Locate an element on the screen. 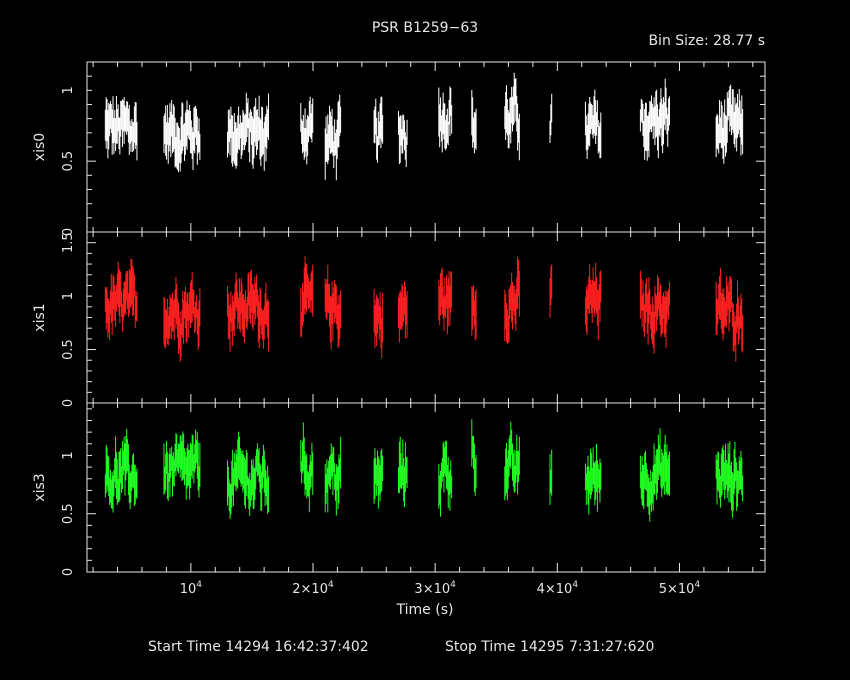 This screenshot has width=850, height=680. chart-title: PSR B1259−63 is located at coordinates (425, 28).